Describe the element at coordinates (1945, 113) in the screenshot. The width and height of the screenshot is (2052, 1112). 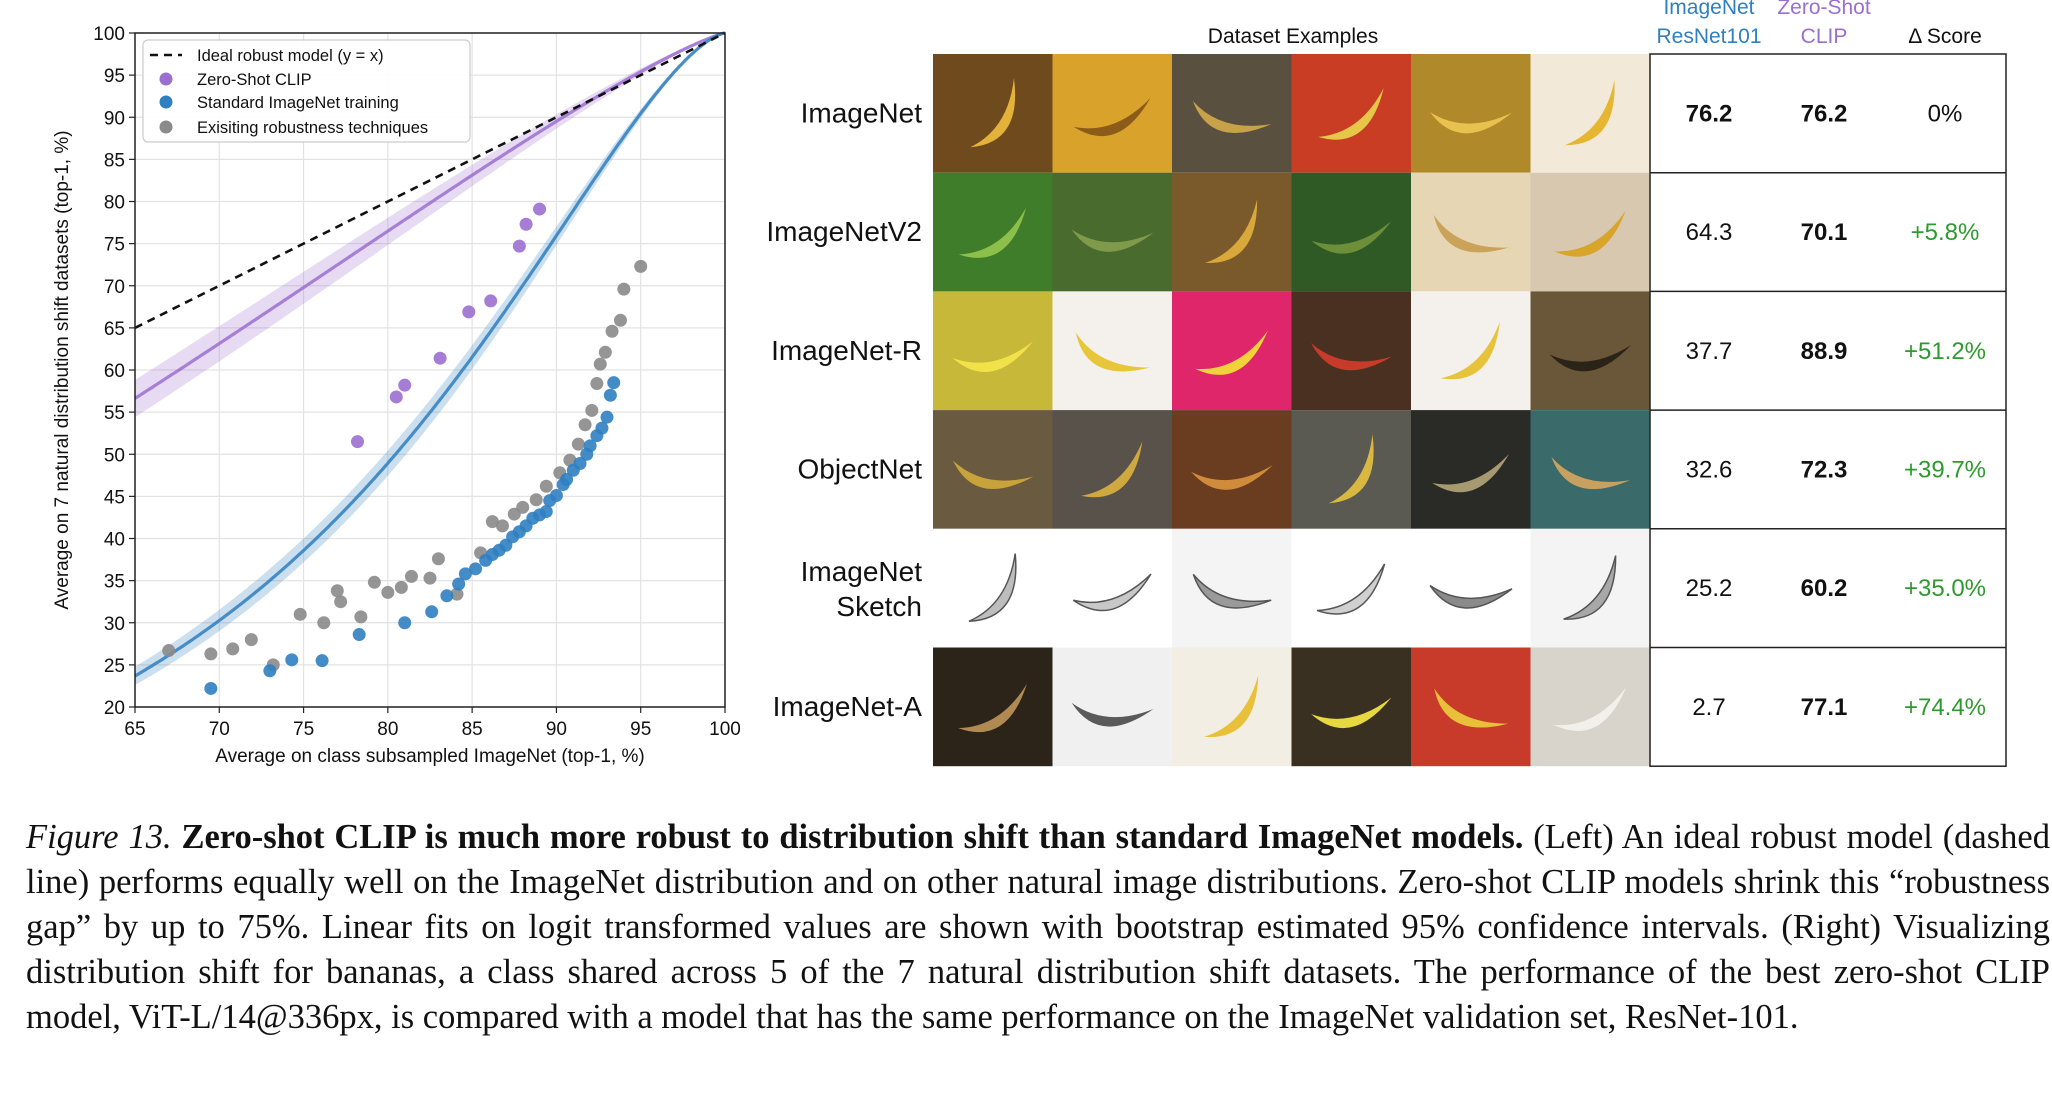
I see `delta-score: 0%` at that location.